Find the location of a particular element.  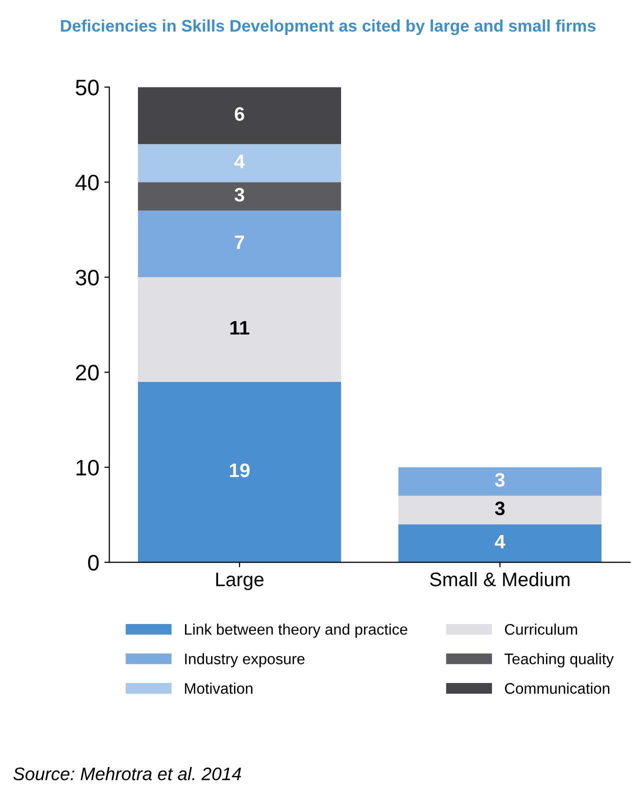

y-tick-label: 10 is located at coordinates (87, 468).